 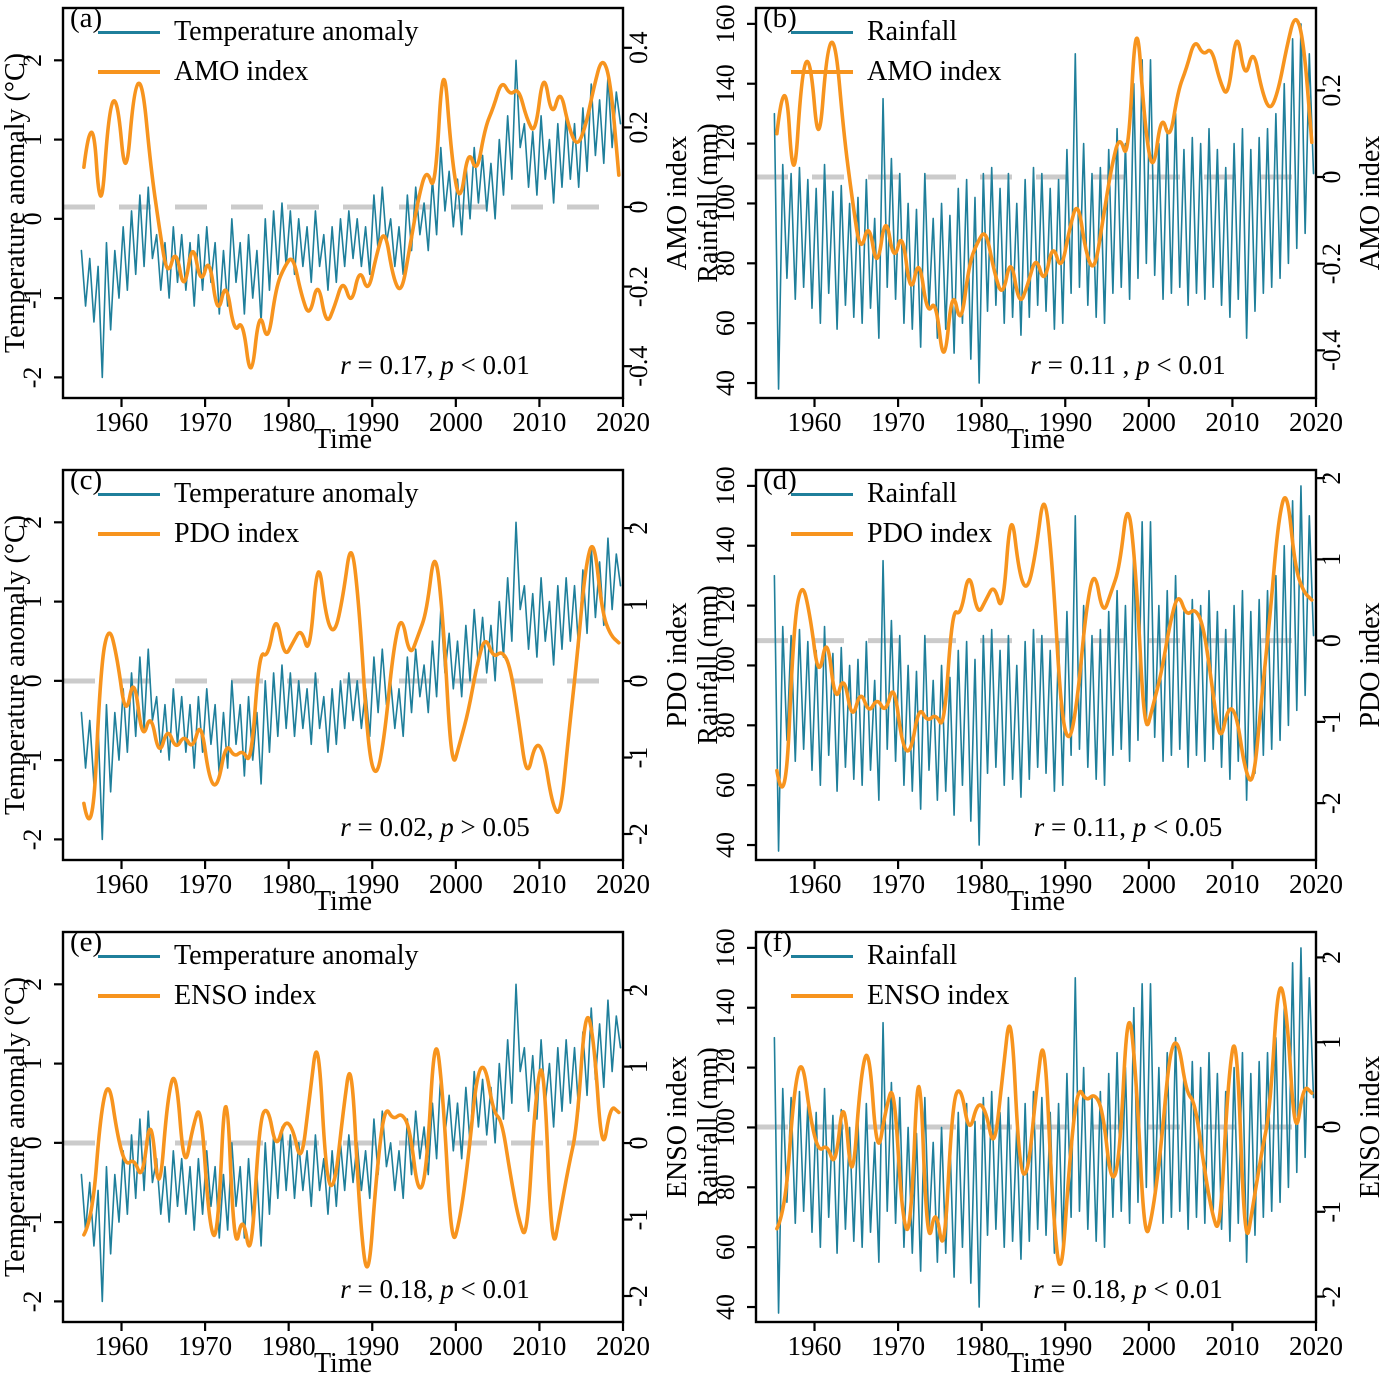 I want to click on legend: Temperature anomaly AMO index, so click(x=258, y=52).